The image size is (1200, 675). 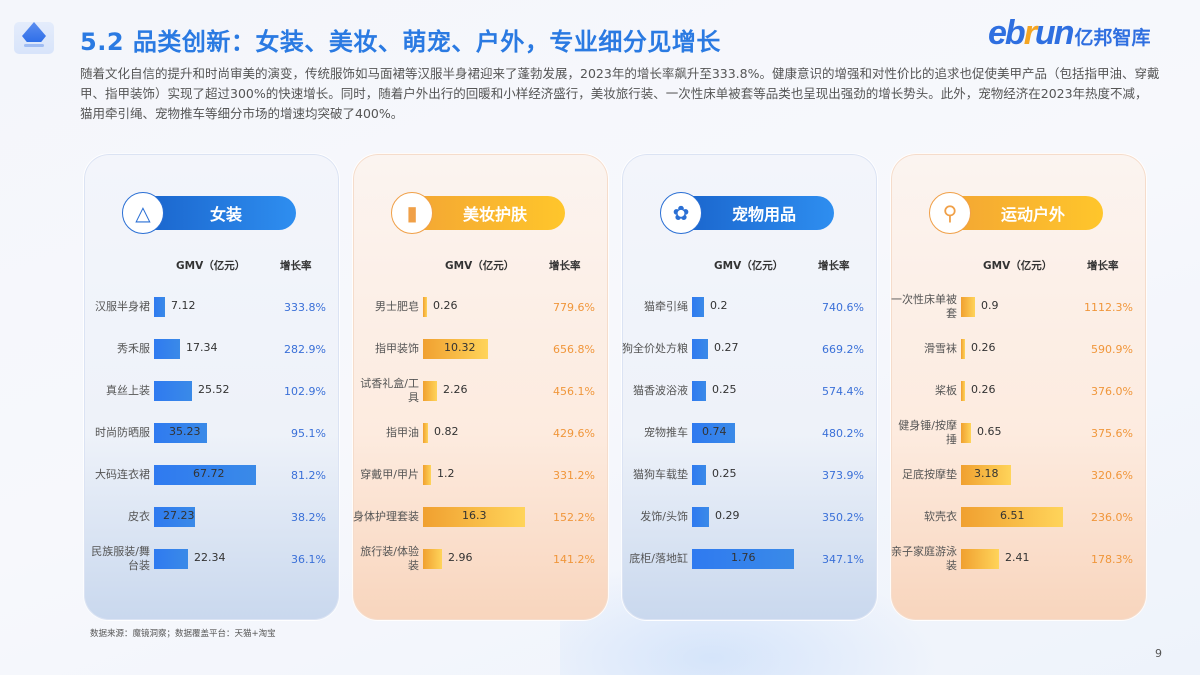 What do you see at coordinates (143, 213) in the screenshot?
I see `dress-icon: △` at bounding box center [143, 213].